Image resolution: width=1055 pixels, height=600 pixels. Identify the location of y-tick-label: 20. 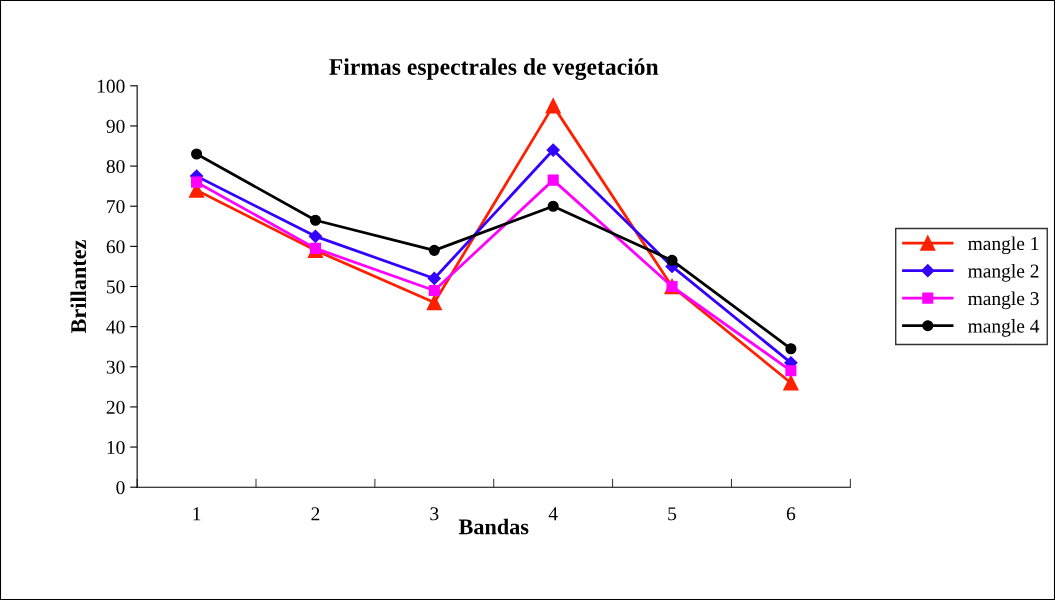
(115, 407).